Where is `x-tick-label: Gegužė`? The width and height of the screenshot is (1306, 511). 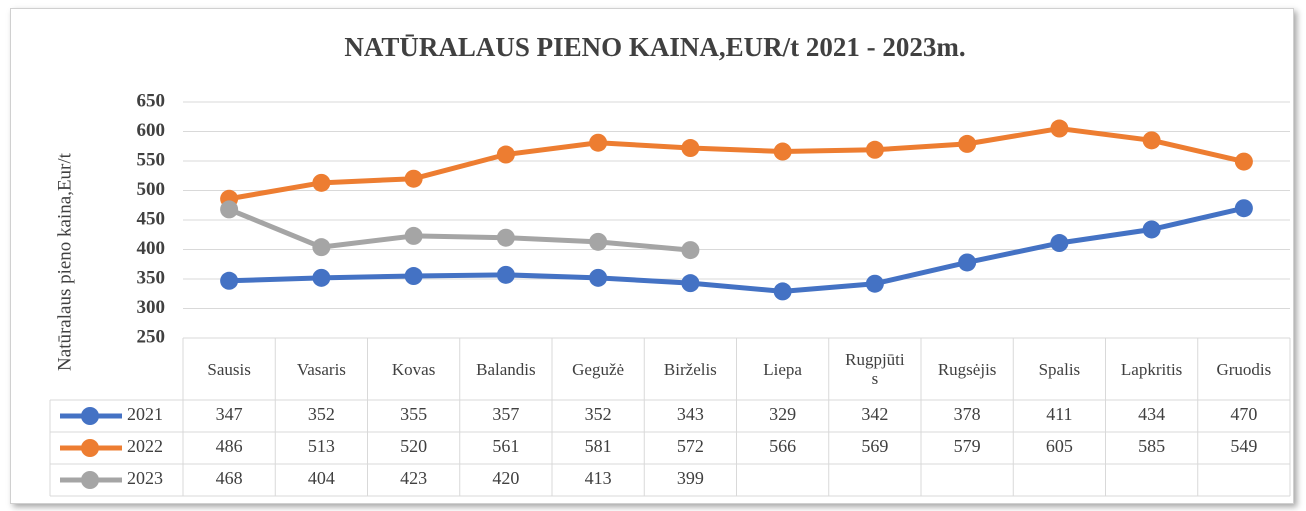 x-tick-label: Gegužė is located at coordinates (598, 369).